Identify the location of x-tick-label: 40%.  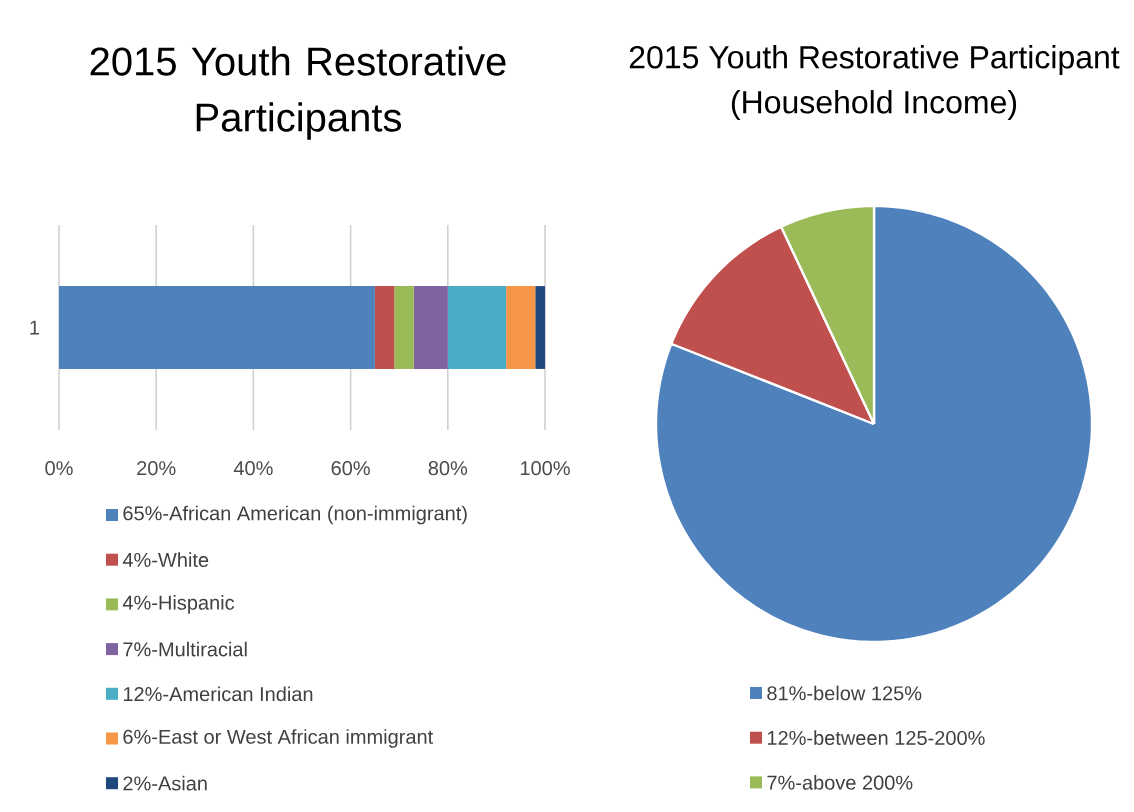
(253, 468).